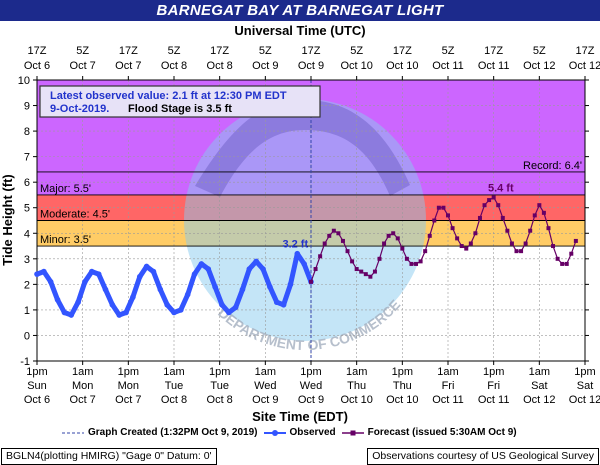 This screenshot has height=465, width=600. What do you see at coordinates (27, 234) in the screenshot?
I see `y-tick-label: 4` at bounding box center [27, 234].